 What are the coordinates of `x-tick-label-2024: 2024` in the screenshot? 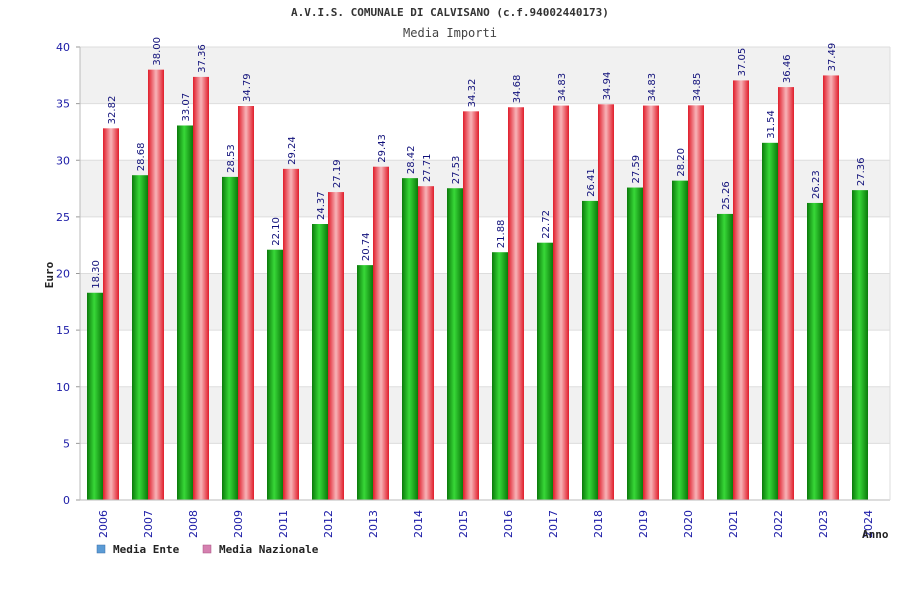 It's located at (868, 524).